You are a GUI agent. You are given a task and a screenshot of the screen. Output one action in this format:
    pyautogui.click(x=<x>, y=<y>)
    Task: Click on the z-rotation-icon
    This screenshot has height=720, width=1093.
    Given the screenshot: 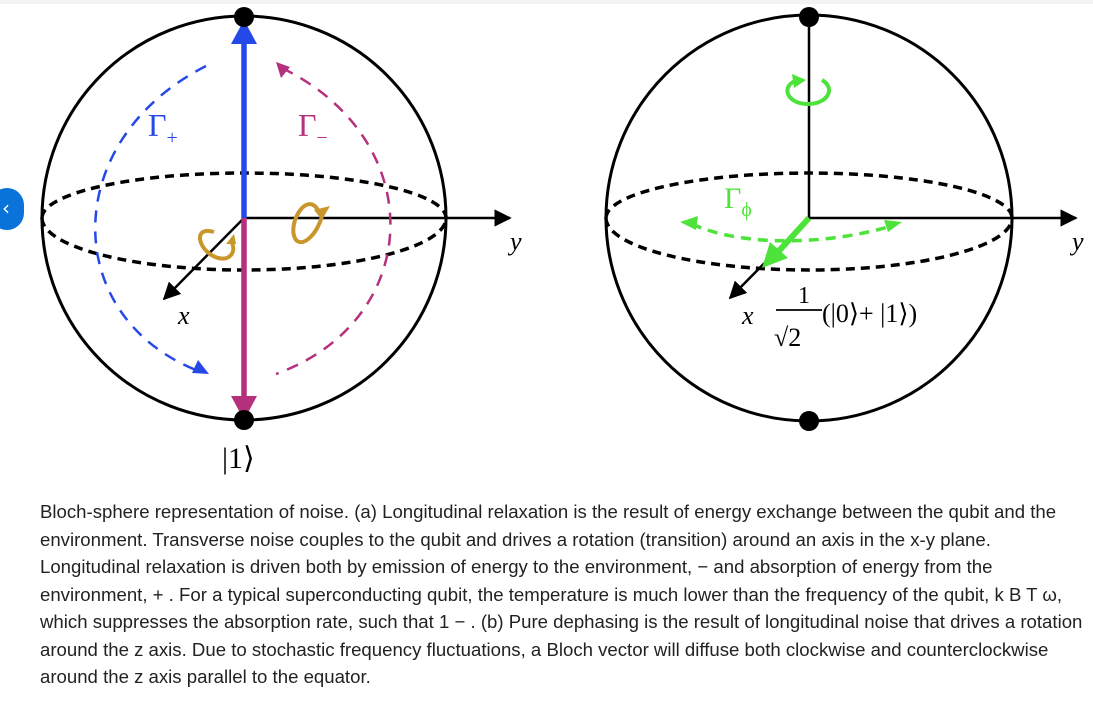 What is the action you would take?
    pyautogui.click(x=808, y=92)
    